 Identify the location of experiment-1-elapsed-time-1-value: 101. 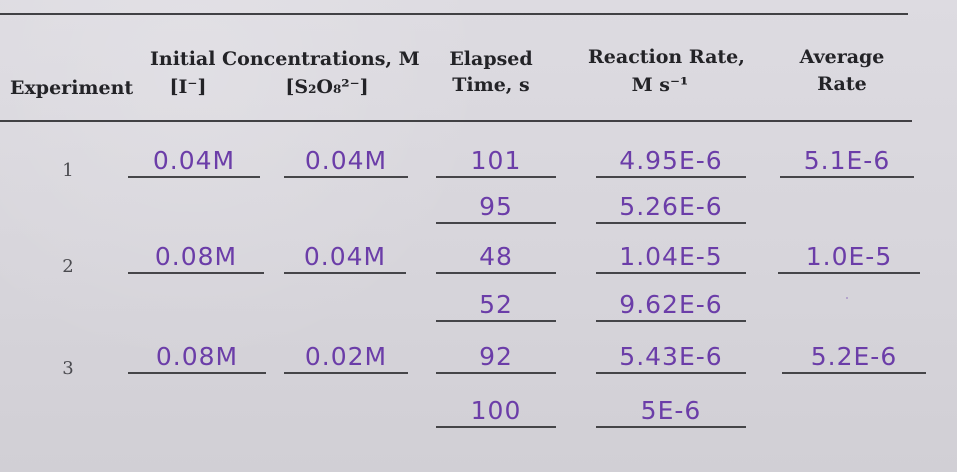
(496, 160).